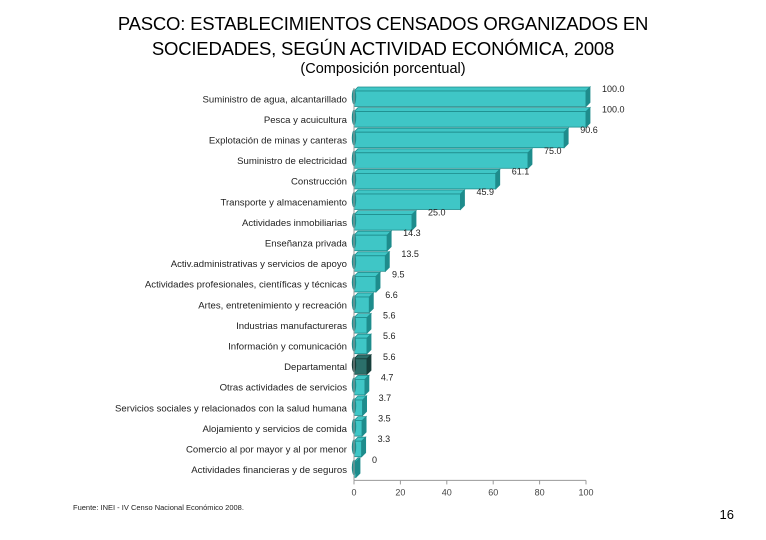 The height and width of the screenshot is (540, 766). Describe the element at coordinates (274, 99) in the screenshot. I see `category-label: Suministro de agua, alcantarillado` at that location.